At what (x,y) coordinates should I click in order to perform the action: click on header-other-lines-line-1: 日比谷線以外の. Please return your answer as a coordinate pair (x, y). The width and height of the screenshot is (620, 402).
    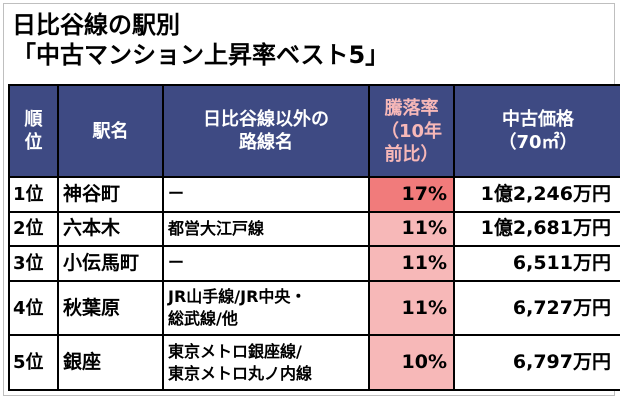
    Looking at the image, I should click on (266, 119).